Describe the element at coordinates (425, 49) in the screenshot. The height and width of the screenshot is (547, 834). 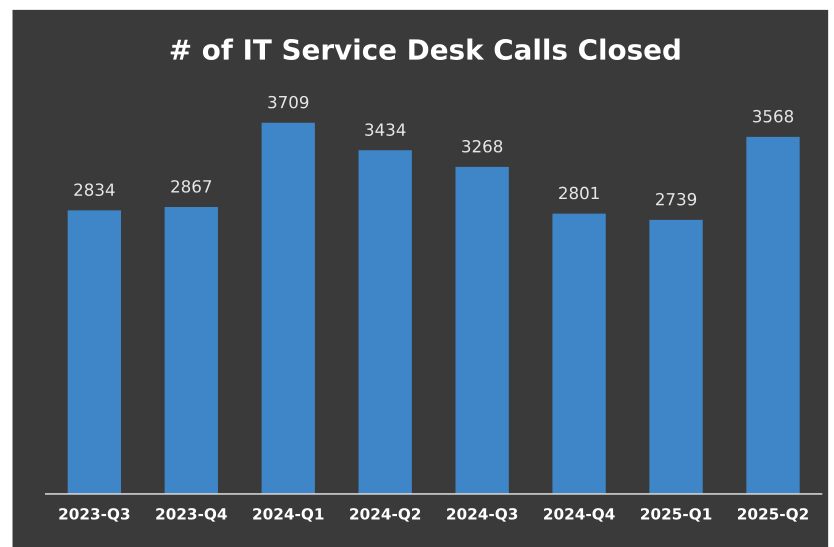
I see `chart-title: # of IT Service Desk Calls Closed` at that location.